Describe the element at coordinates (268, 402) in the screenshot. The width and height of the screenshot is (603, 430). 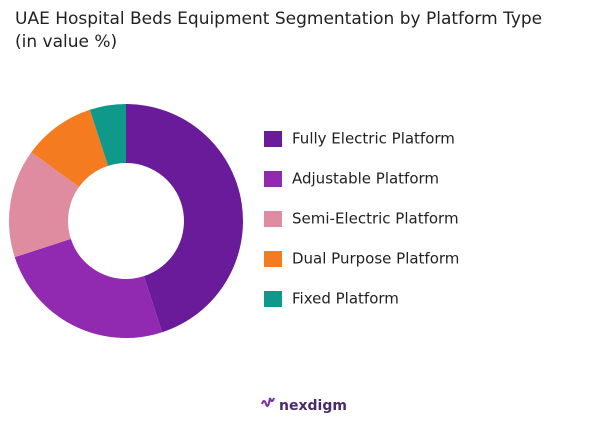
I see `logo-icon` at that location.